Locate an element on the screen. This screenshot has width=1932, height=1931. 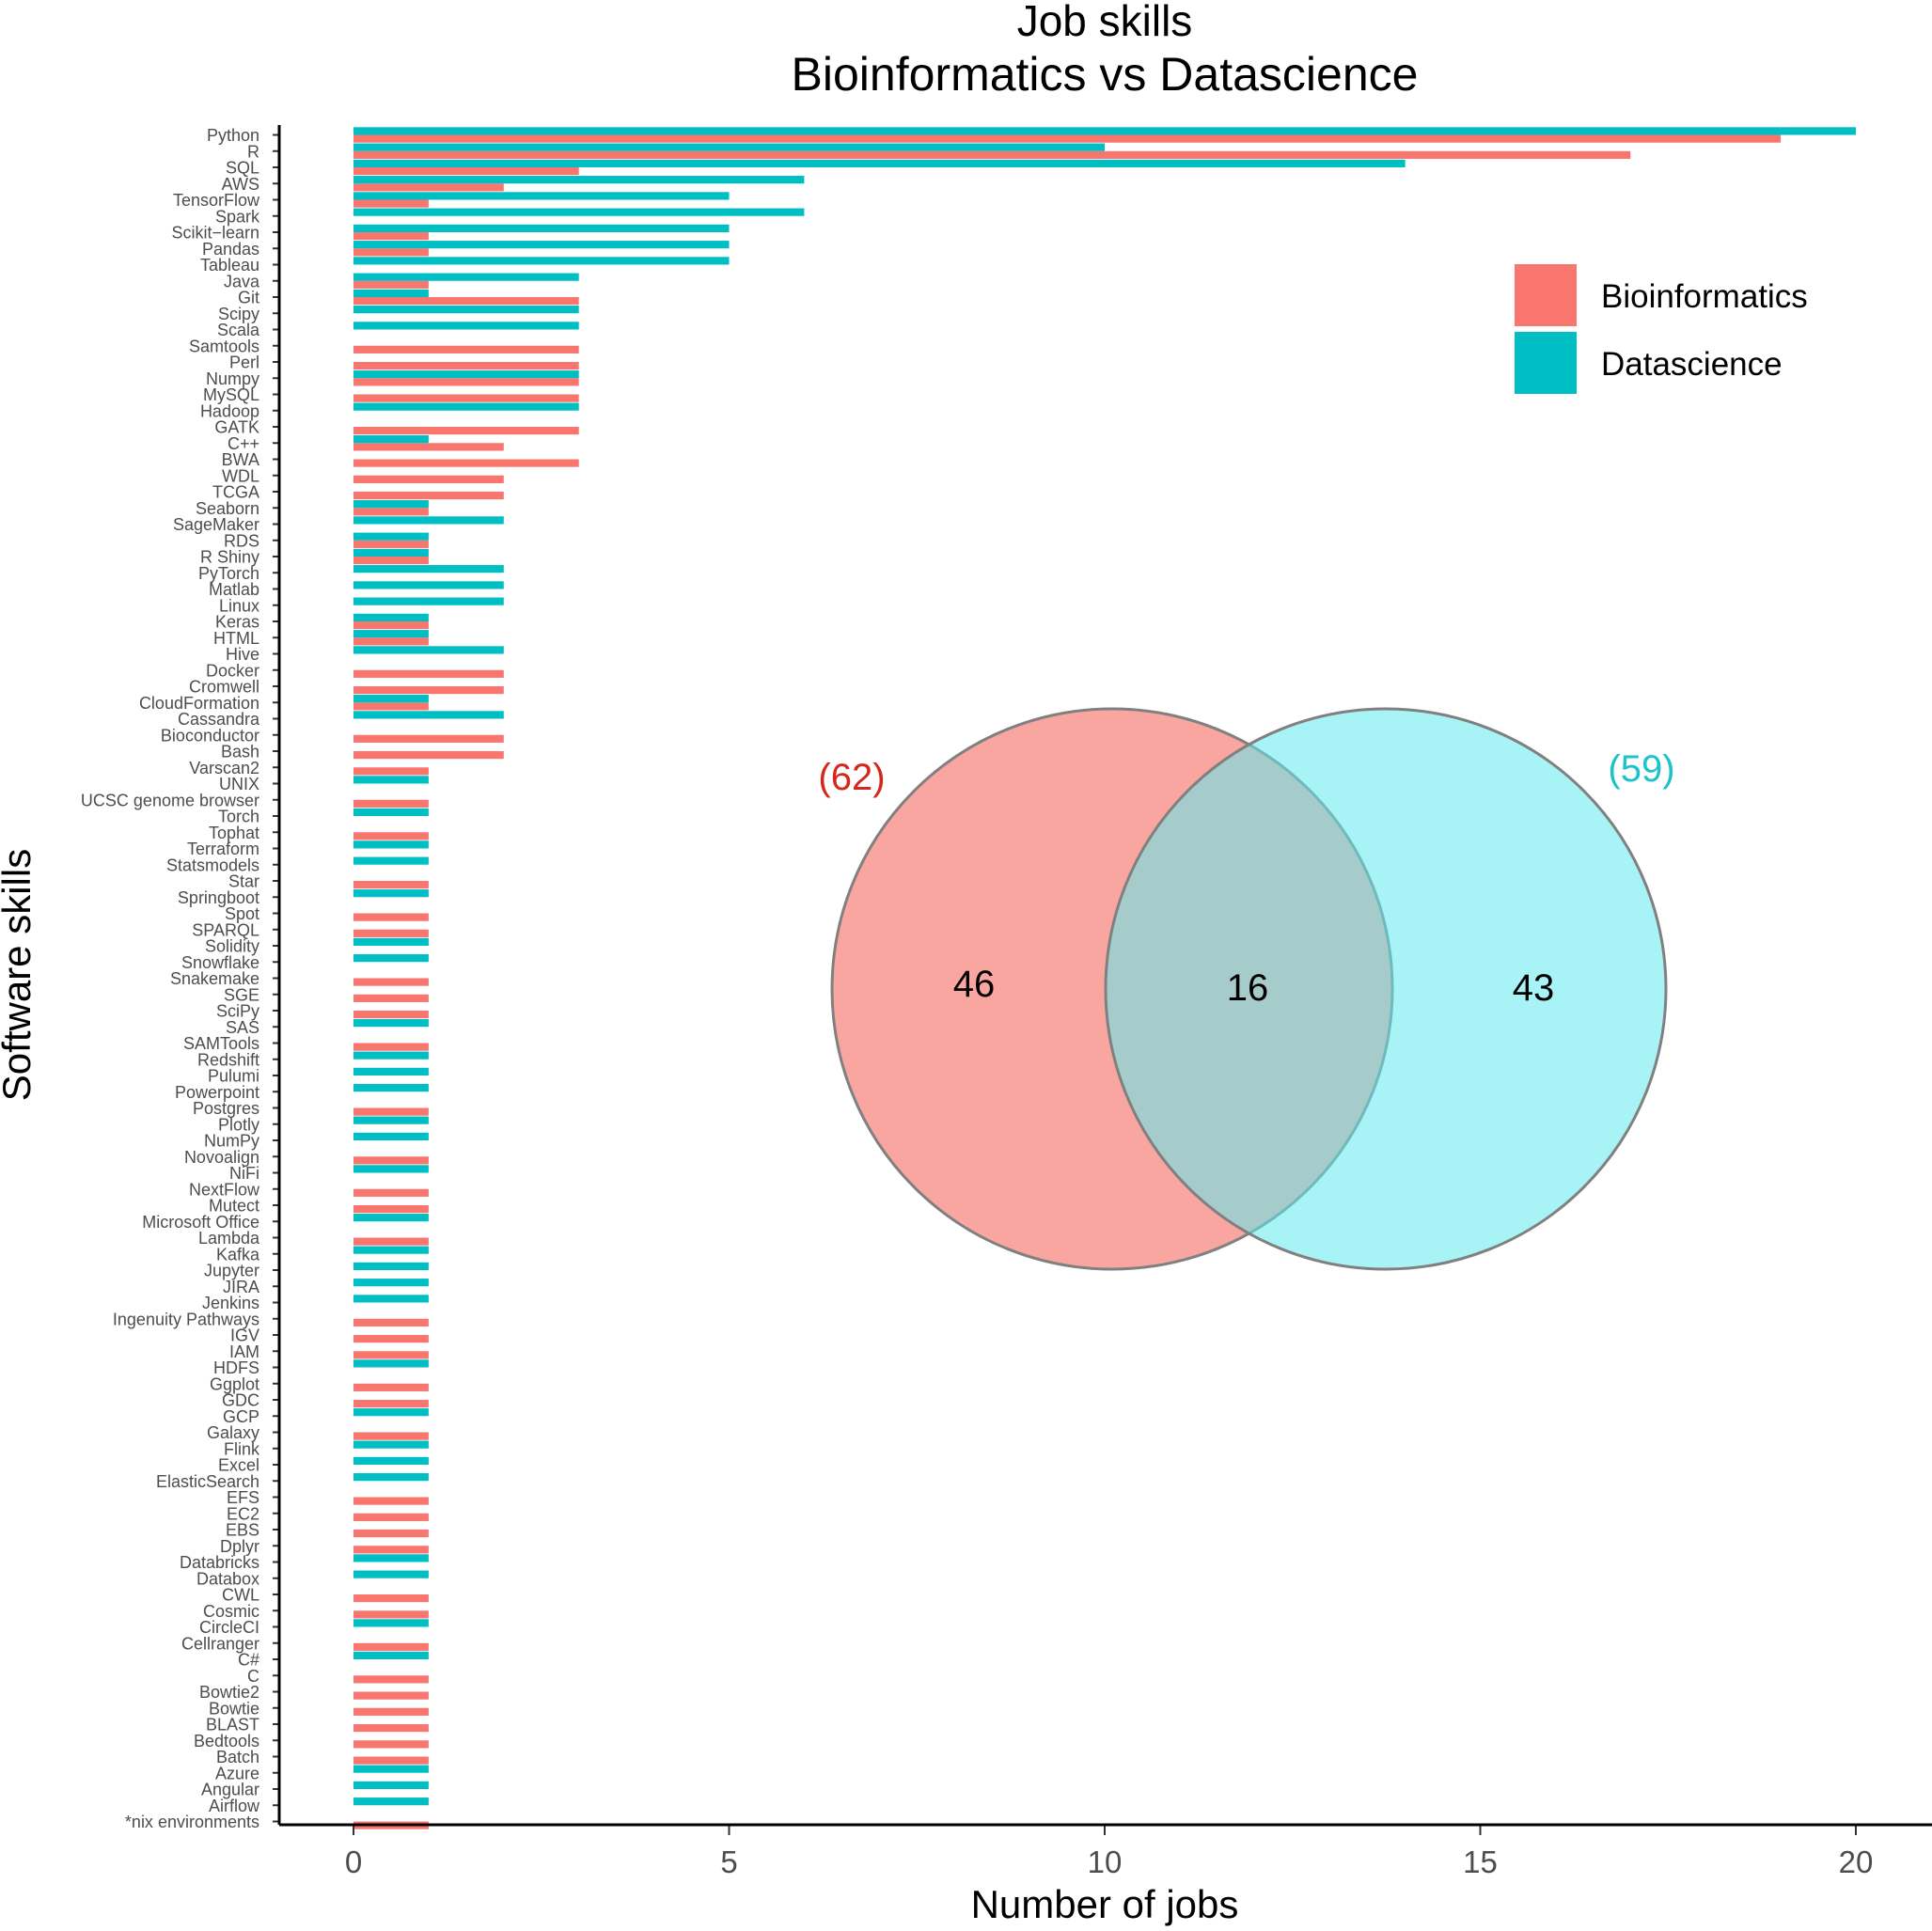
venn-only-bioinformatics: 46 is located at coordinates (974, 984).